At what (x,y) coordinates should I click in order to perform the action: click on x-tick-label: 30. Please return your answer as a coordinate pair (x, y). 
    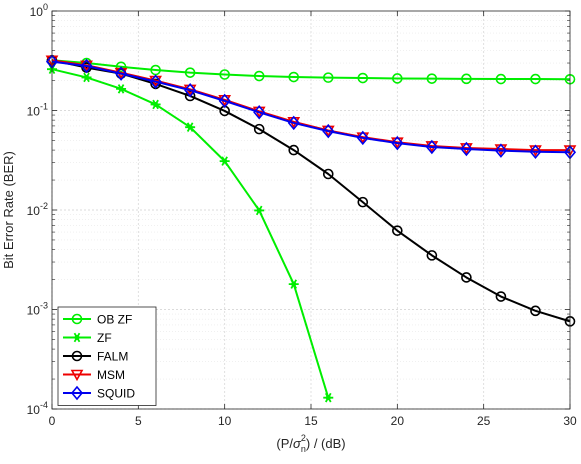
    Looking at the image, I should click on (570, 421).